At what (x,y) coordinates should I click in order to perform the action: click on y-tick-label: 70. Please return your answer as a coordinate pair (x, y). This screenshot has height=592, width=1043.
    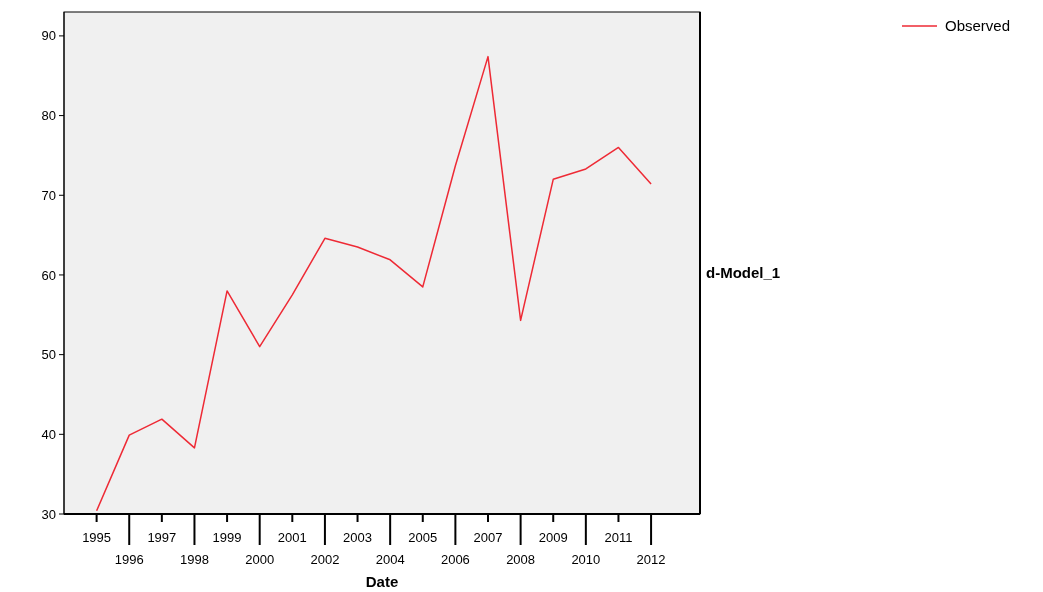
    Looking at the image, I should click on (48, 195).